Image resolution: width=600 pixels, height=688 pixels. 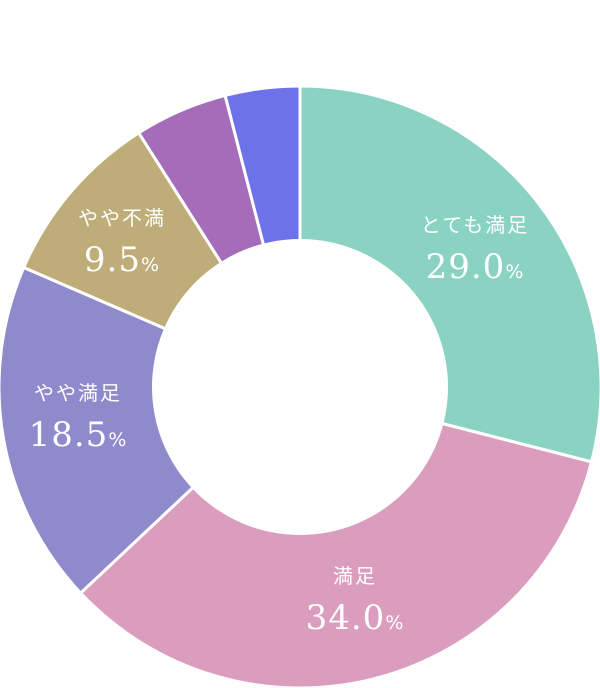 What do you see at coordinates (394, 623) in the screenshot?
I see `slice-unit-1: %` at bounding box center [394, 623].